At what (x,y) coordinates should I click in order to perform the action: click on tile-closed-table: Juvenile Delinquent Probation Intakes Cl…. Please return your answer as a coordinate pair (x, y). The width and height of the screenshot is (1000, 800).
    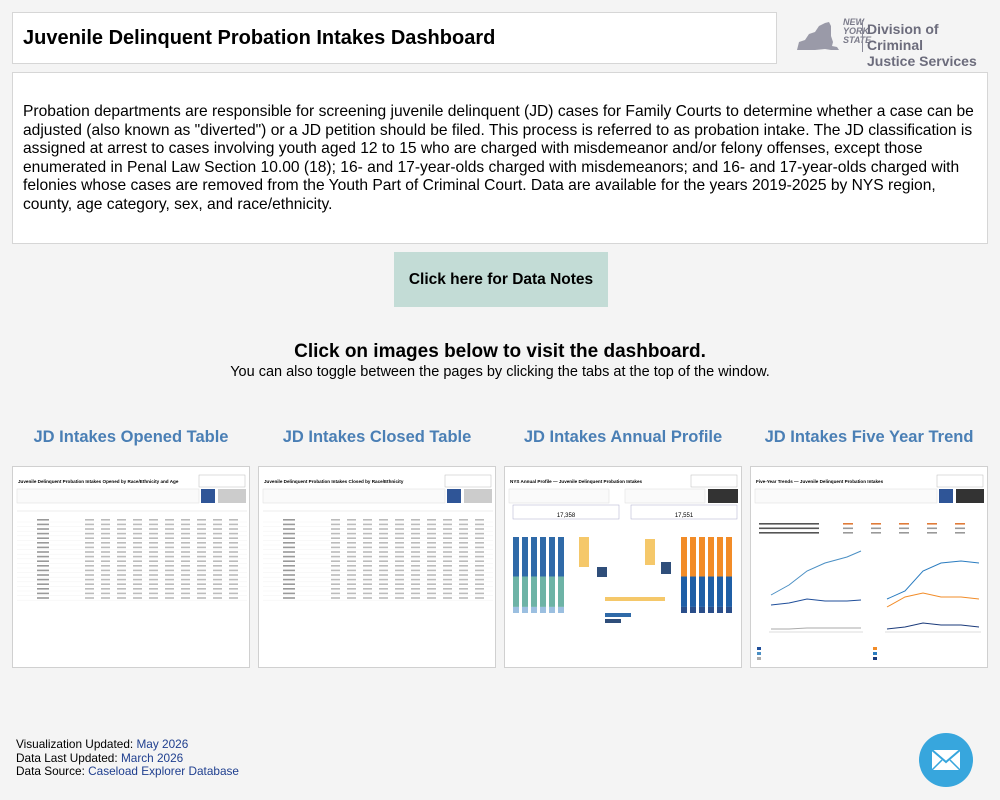
    Looking at the image, I should click on (377, 567).